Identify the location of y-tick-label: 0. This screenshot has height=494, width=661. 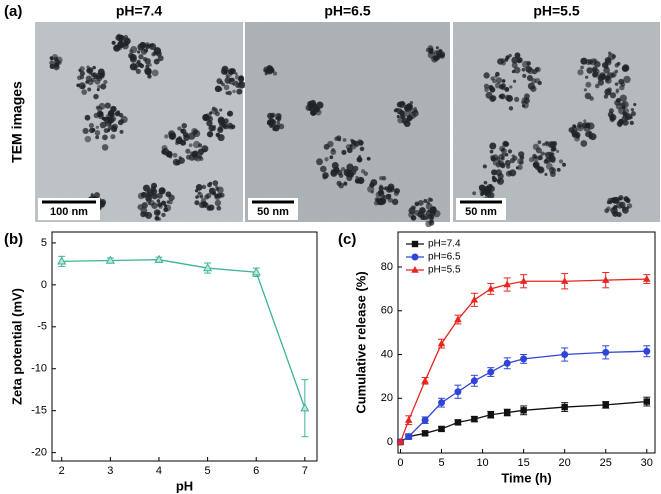
(390, 442).